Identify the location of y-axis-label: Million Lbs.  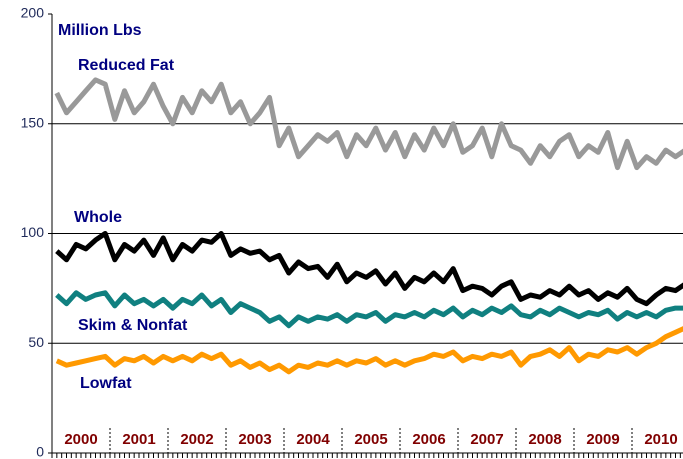
(100, 30).